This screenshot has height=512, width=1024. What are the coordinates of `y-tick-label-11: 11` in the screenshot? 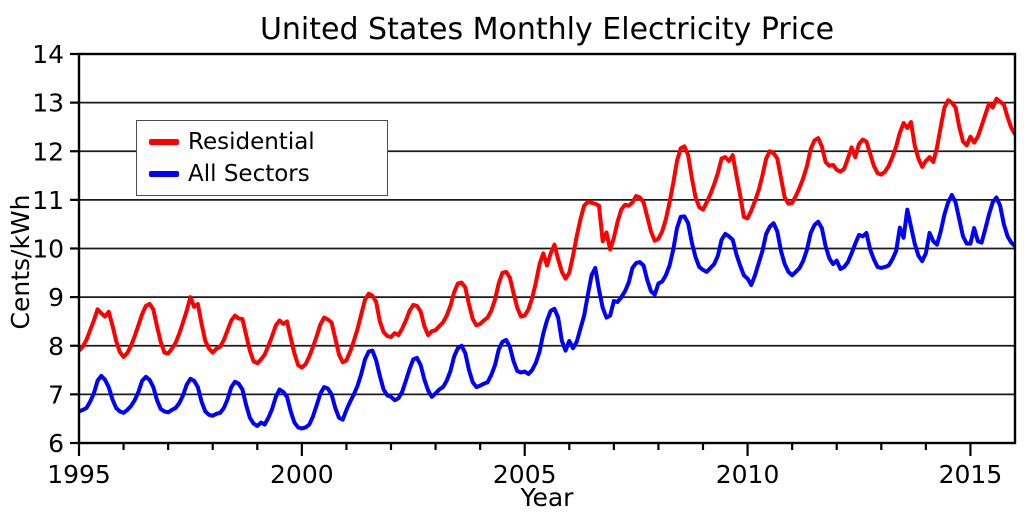 It's located at (48, 200).